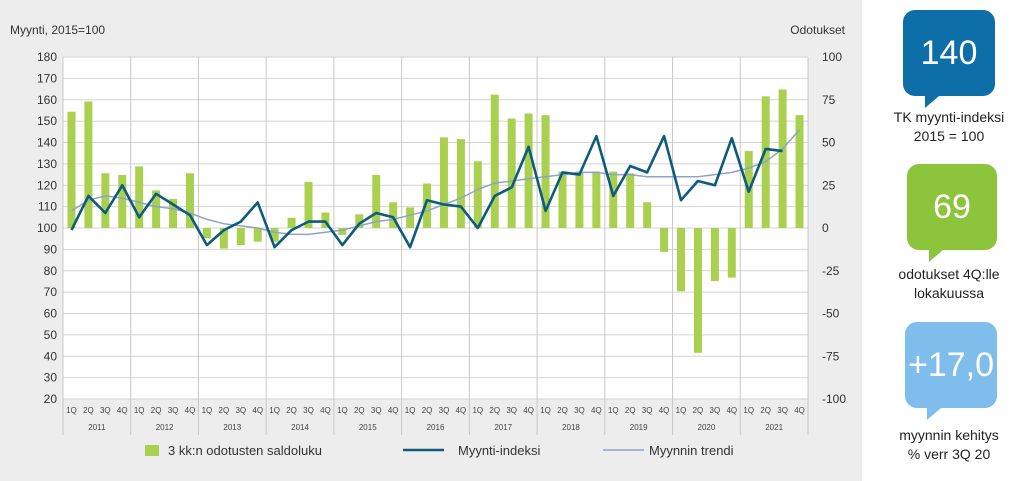 This screenshot has width=1018, height=481. Describe the element at coordinates (949, 435) in the screenshot. I see `kpi-sales-growth-label-line1: myynnin kehitys` at that location.